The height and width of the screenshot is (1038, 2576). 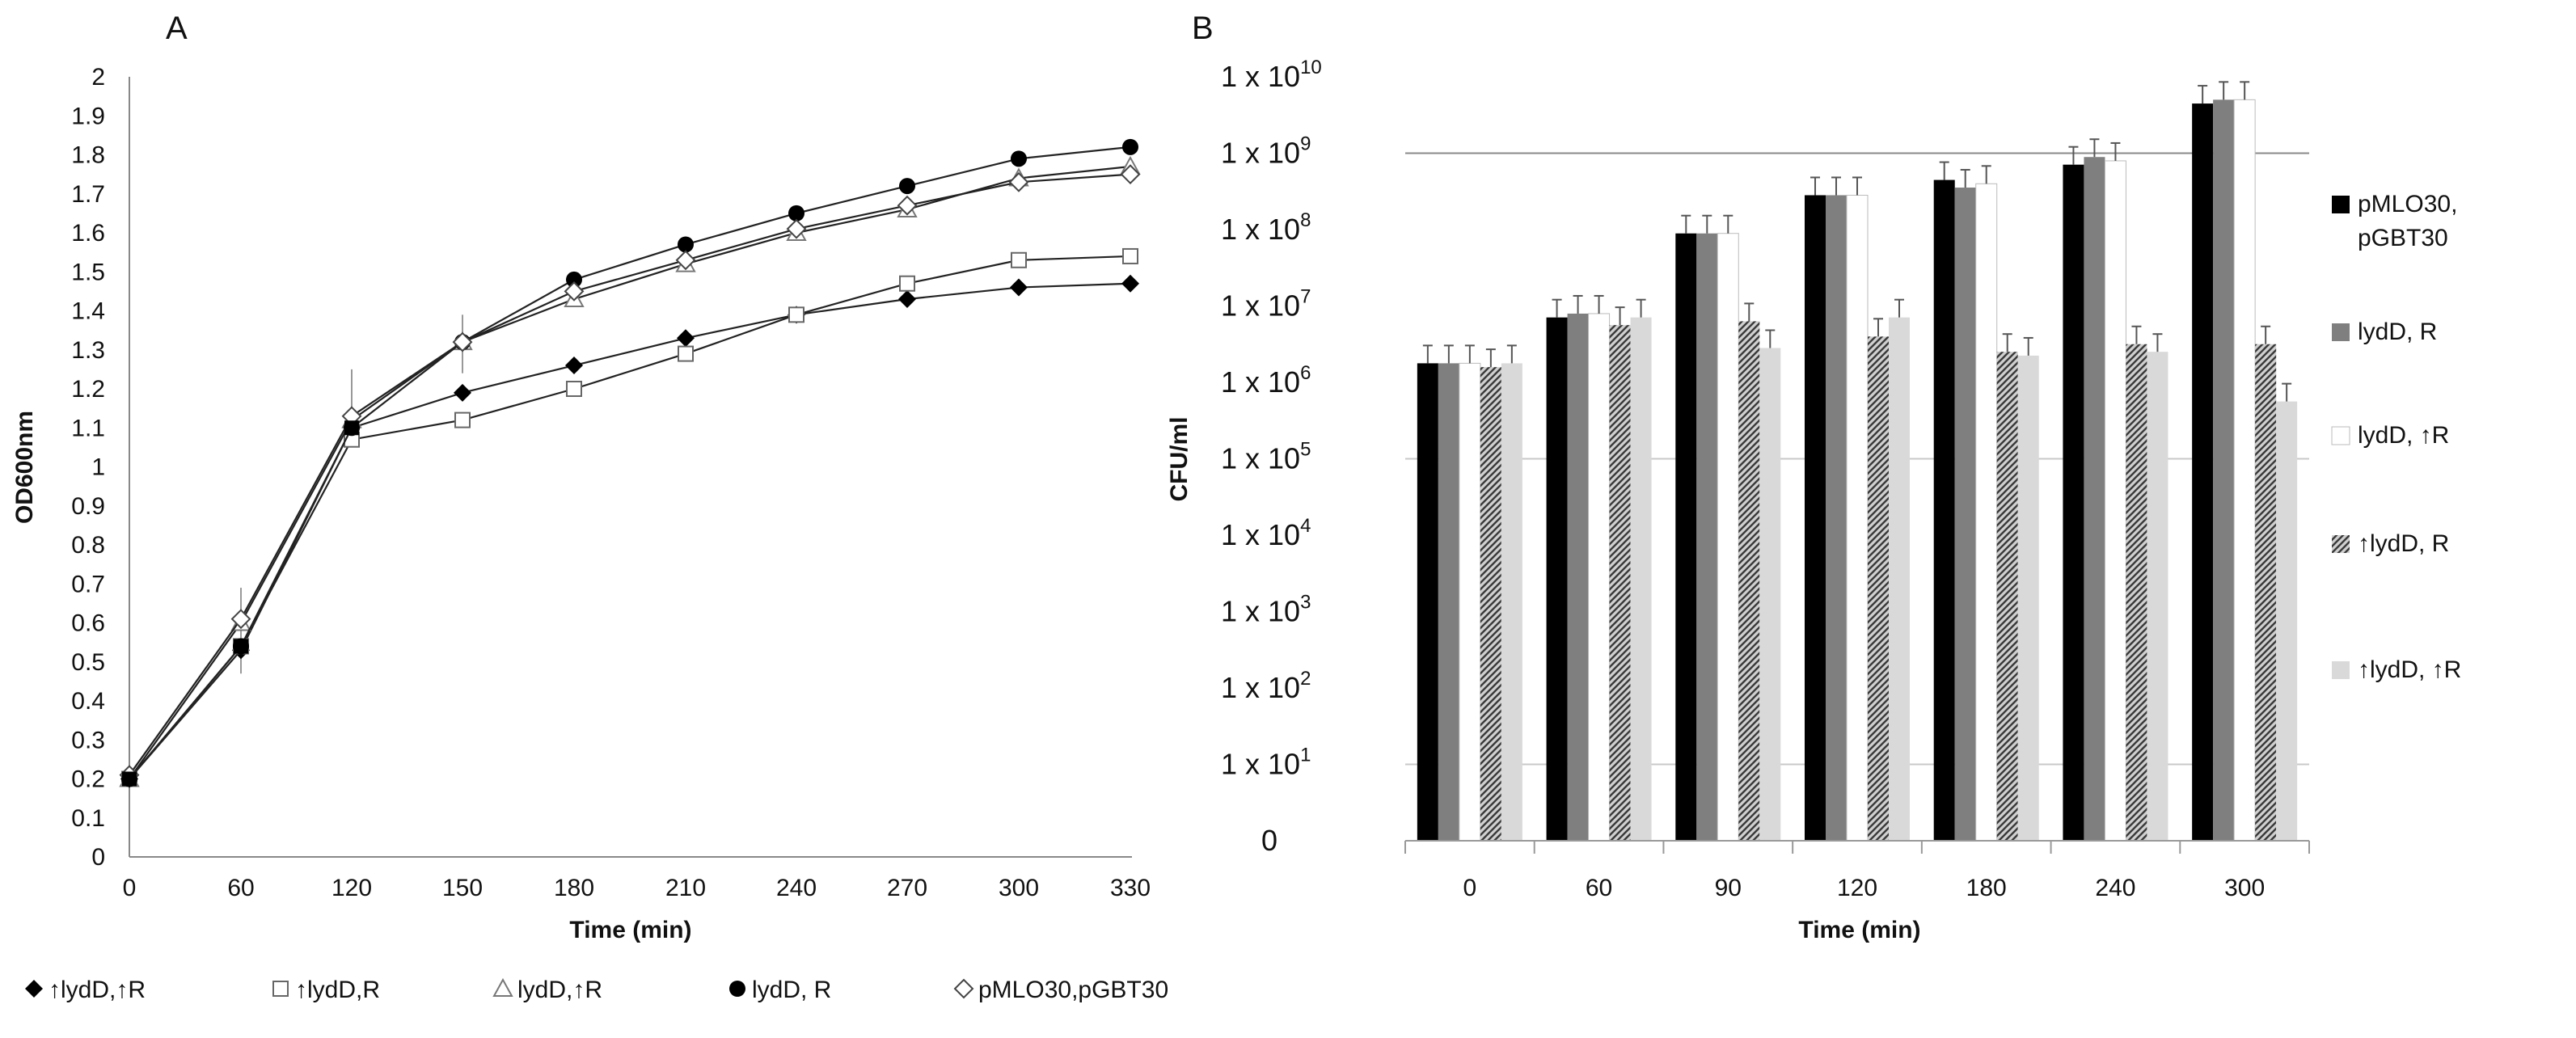 I want to click on panel-a-y-tick-label: 0.5, so click(x=88, y=662).